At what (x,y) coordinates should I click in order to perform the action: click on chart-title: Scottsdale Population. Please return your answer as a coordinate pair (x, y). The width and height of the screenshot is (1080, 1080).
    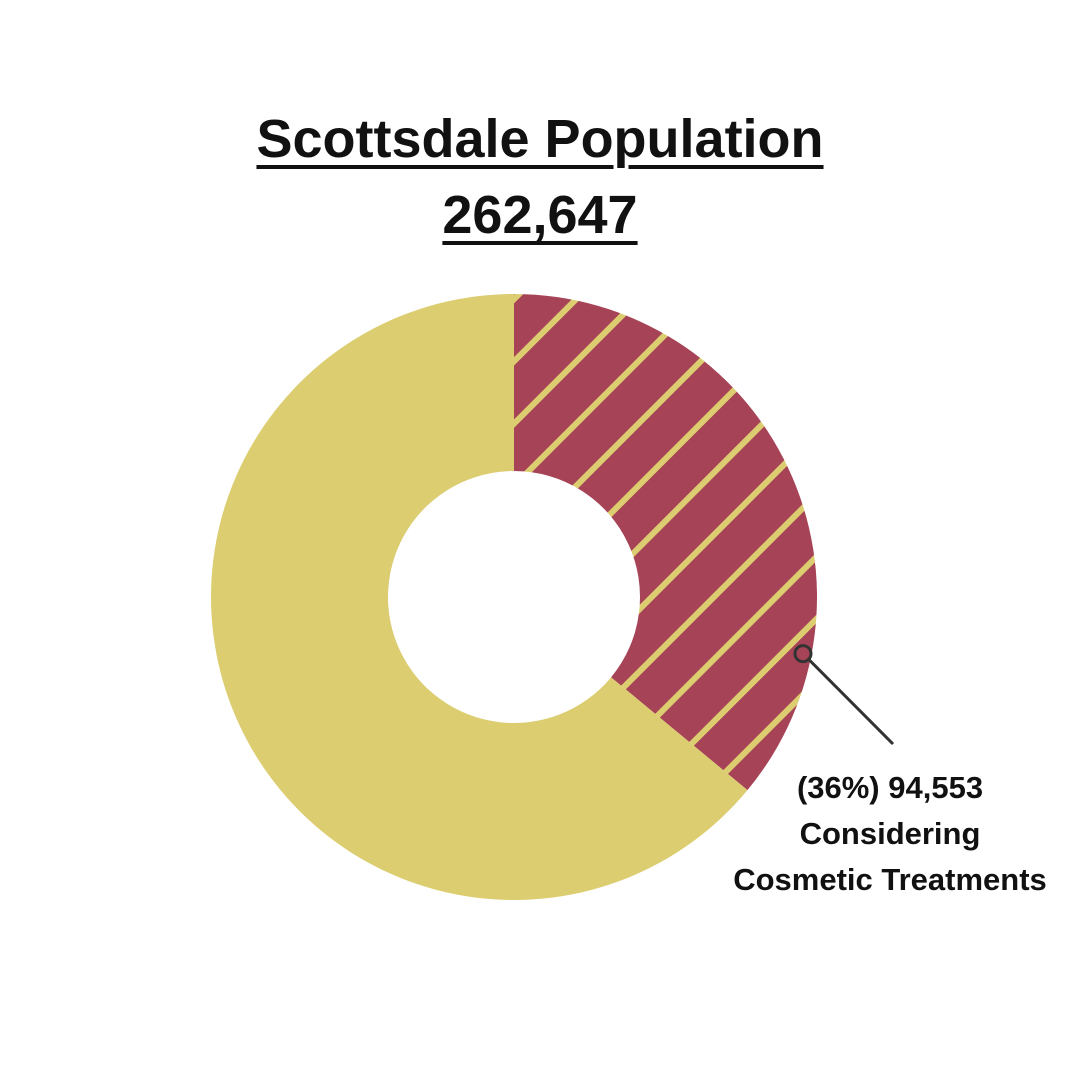
    Looking at the image, I should click on (540, 139).